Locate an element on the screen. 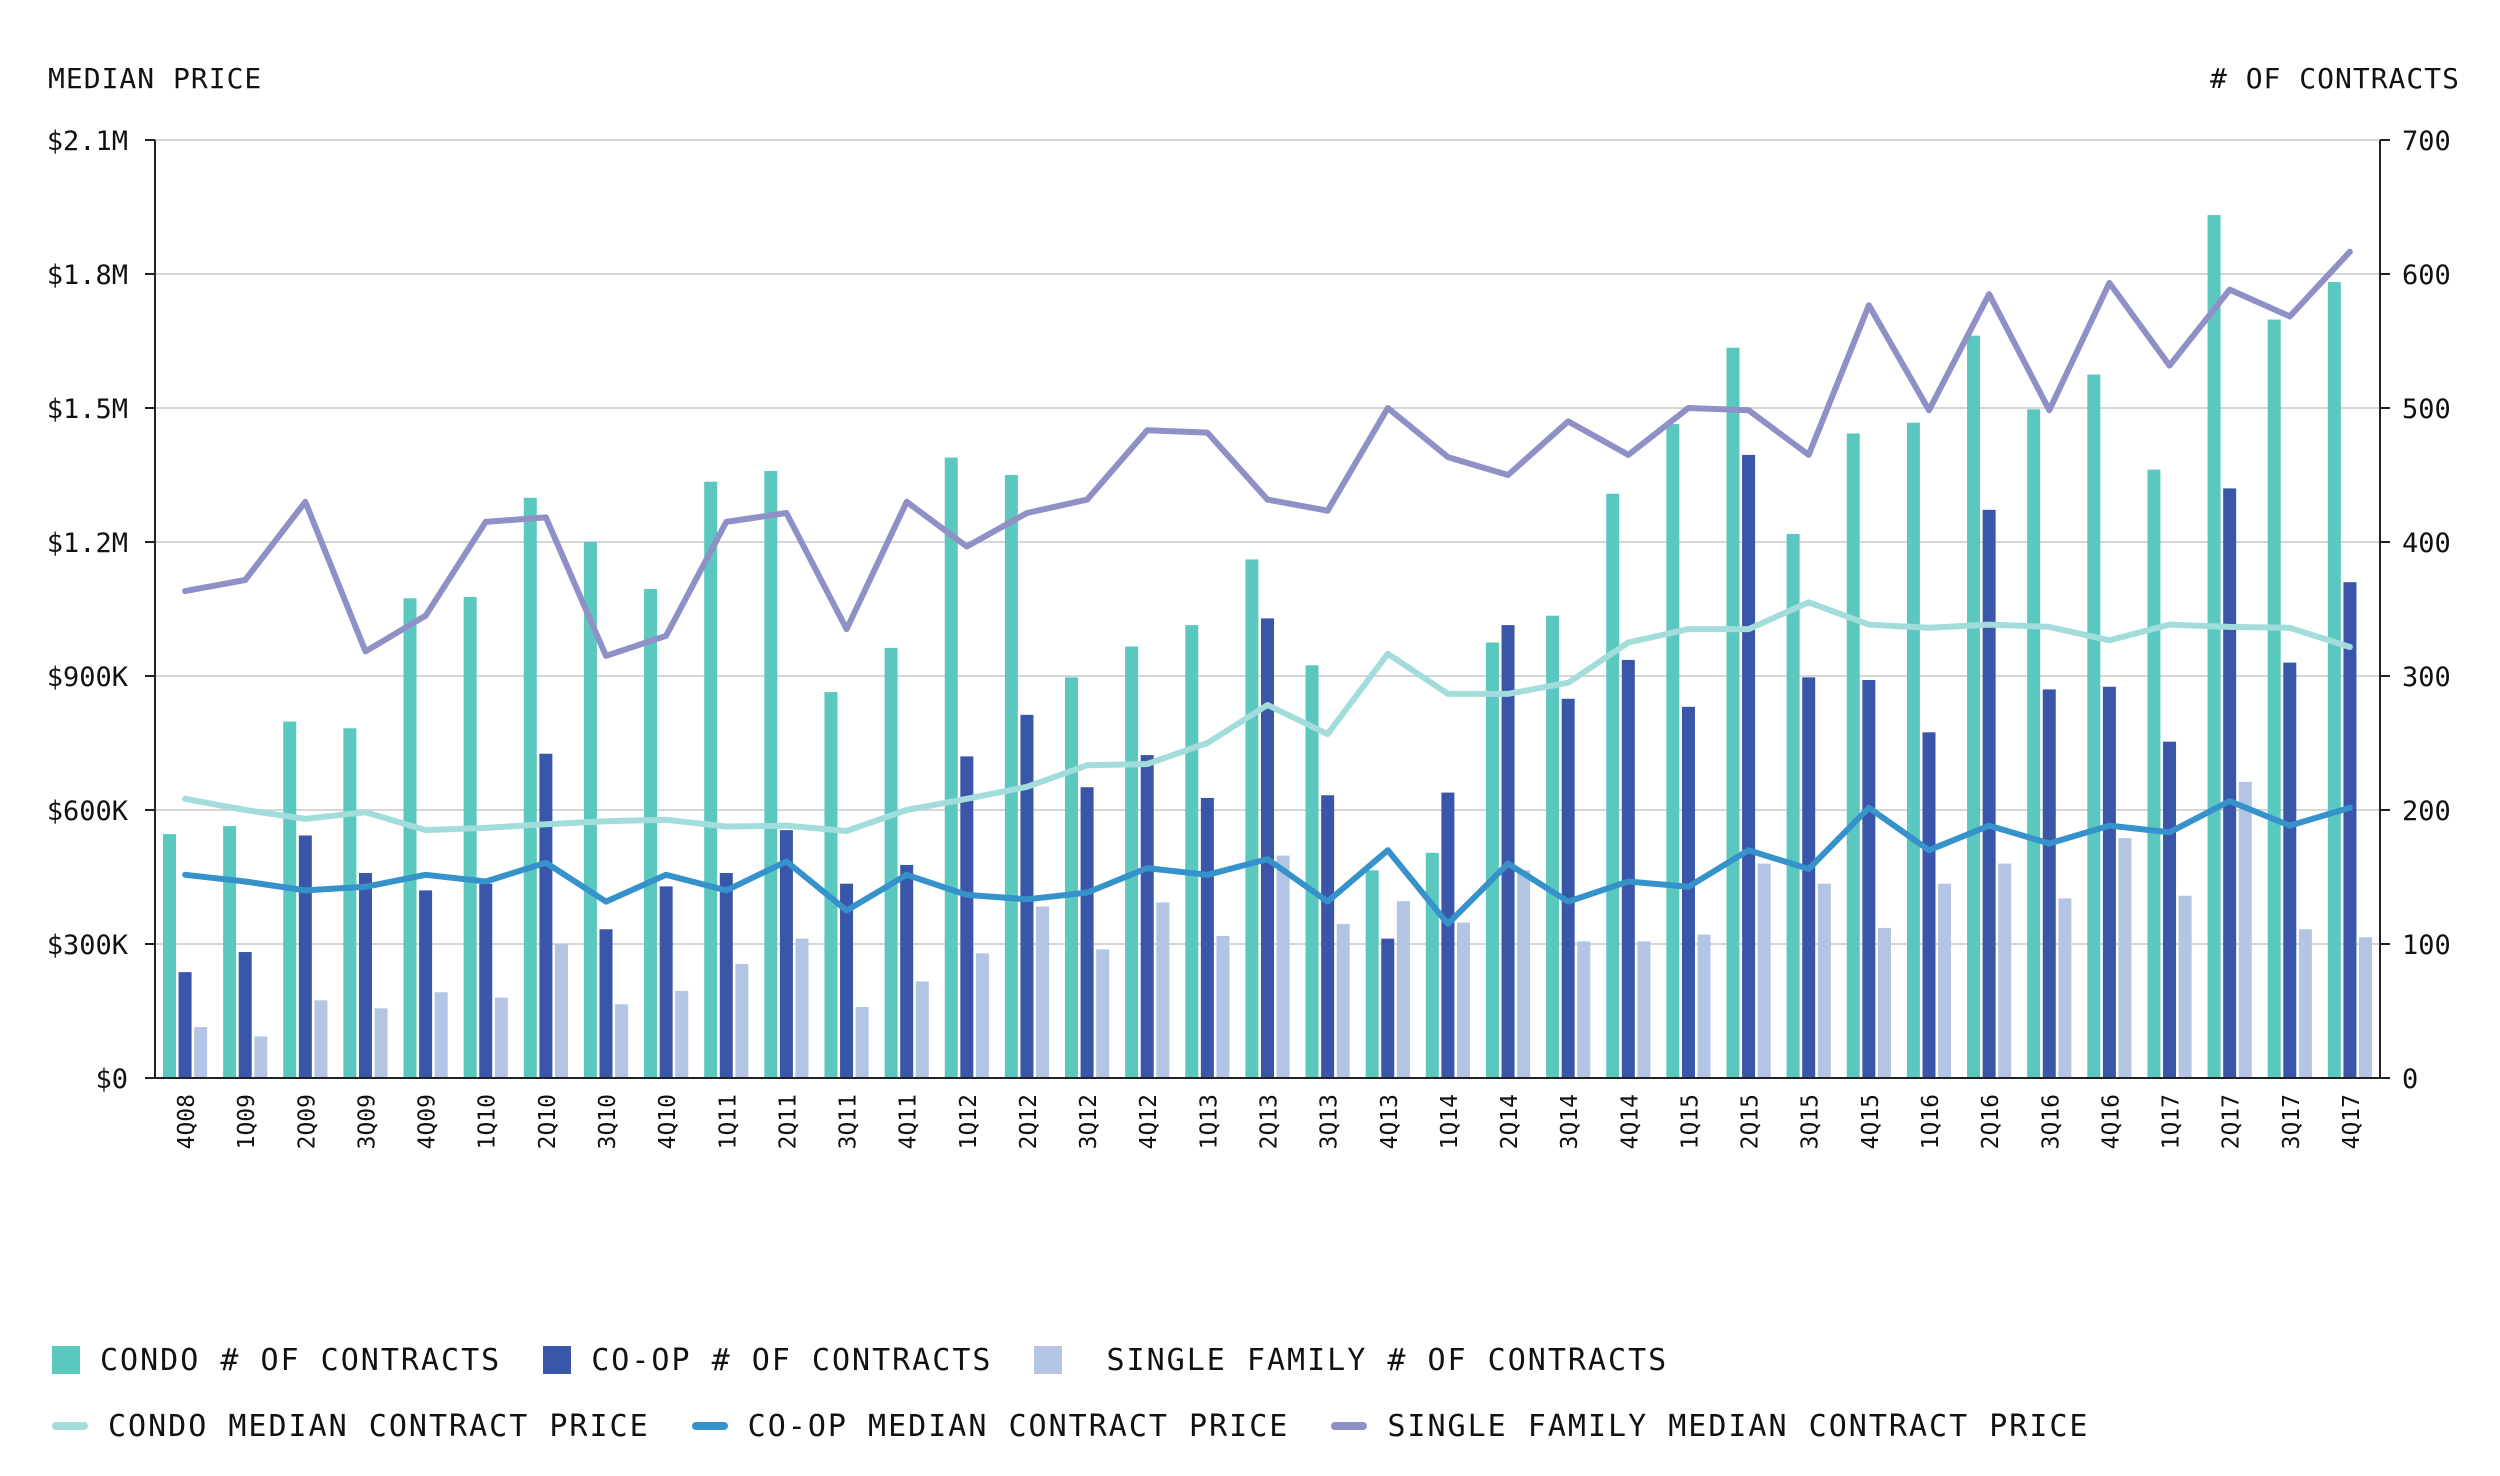 The height and width of the screenshot is (1476, 2500). x-tick-label: 1Q16 is located at coordinates (1931, 1121).